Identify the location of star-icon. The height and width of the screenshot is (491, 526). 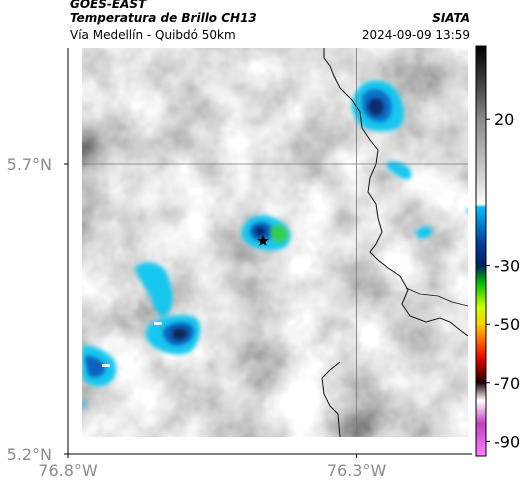
(263, 240).